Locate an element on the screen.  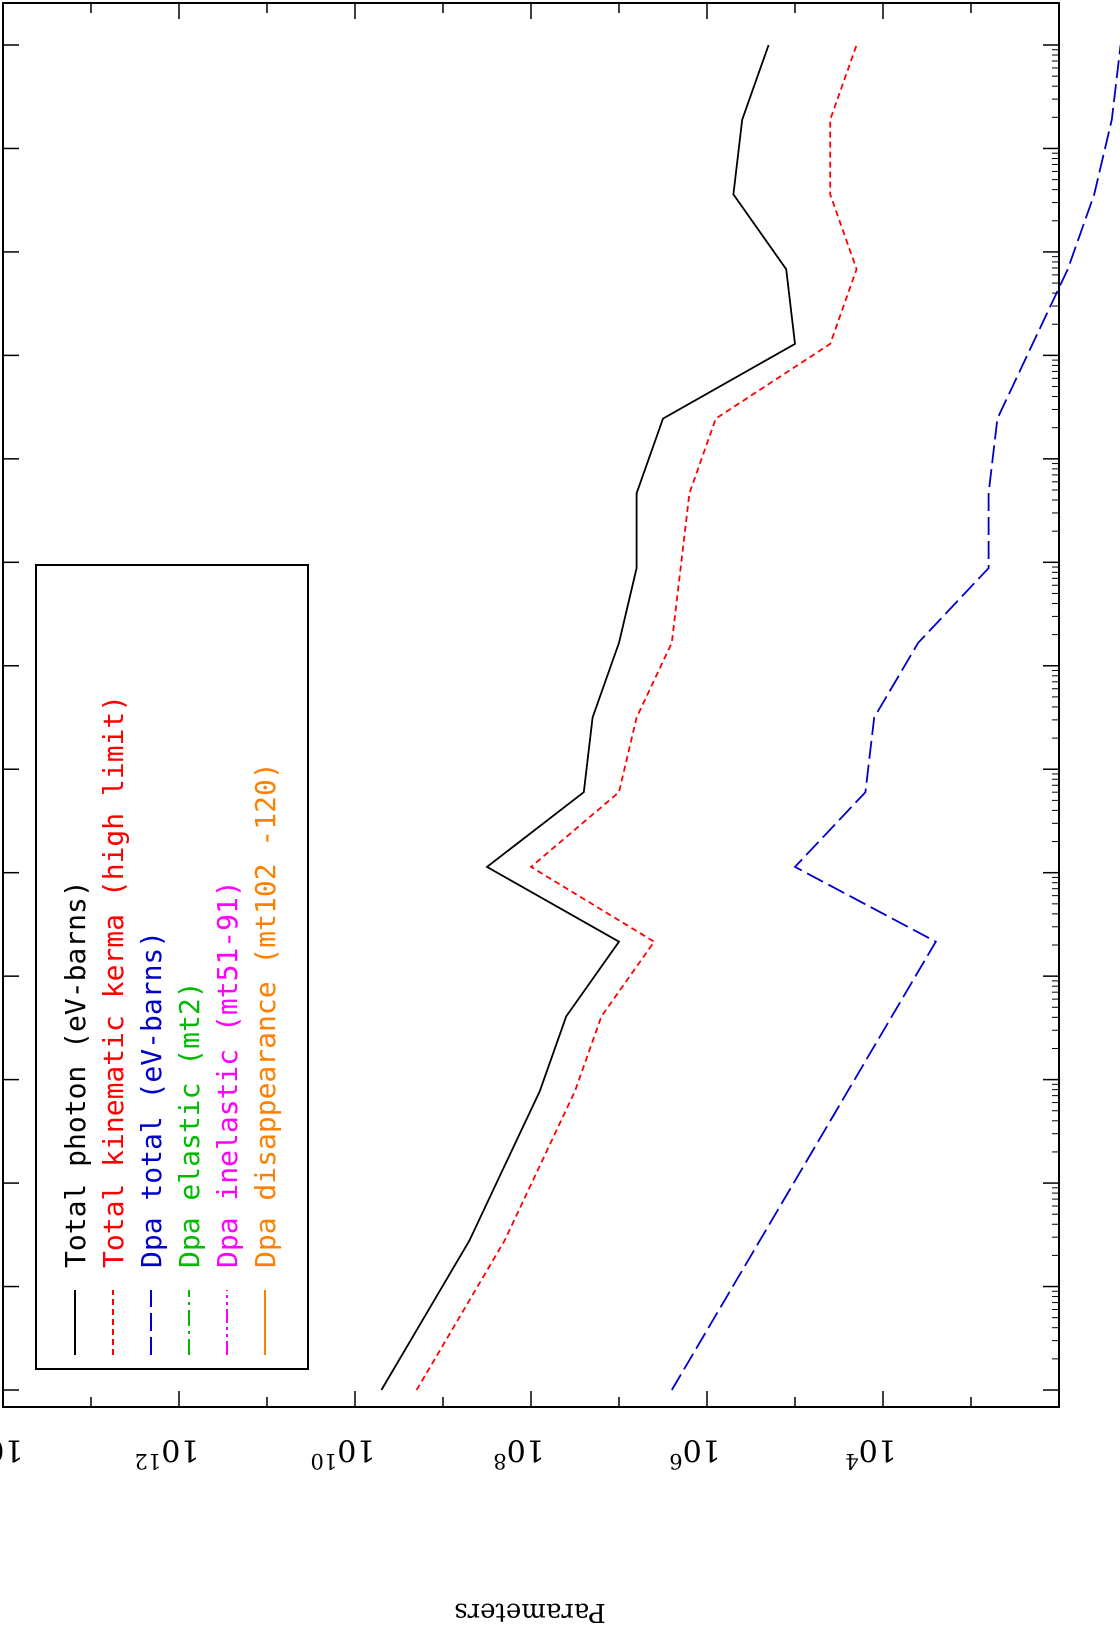
y-tick-label: 1014 is located at coordinates (11, 1452).